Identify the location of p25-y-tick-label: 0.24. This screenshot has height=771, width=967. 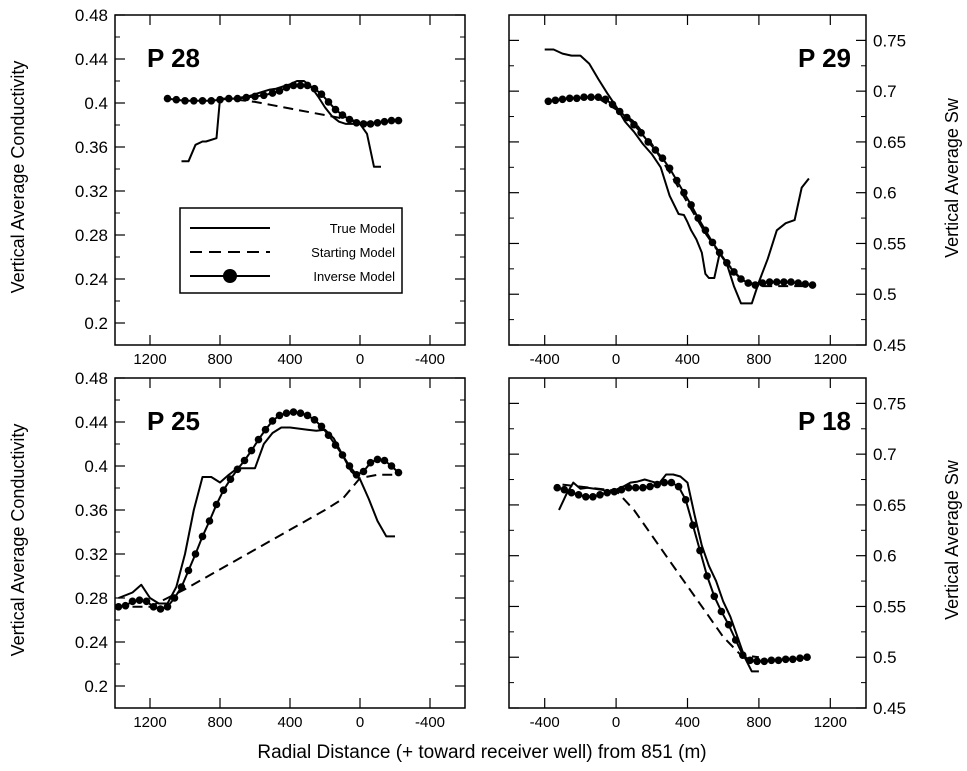
(91, 642).